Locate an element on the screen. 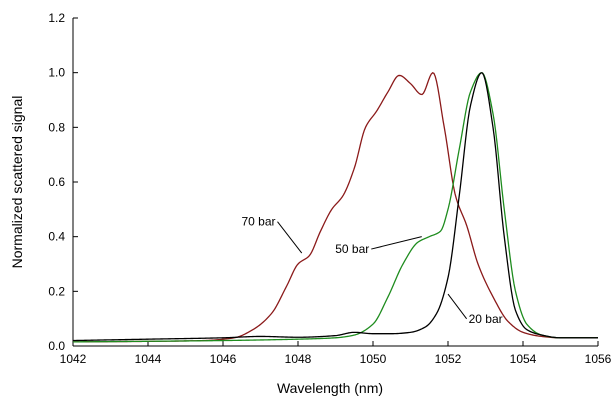 The image size is (611, 402). annotation-label-50-bar: 50 bar is located at coordinates (352, 249).